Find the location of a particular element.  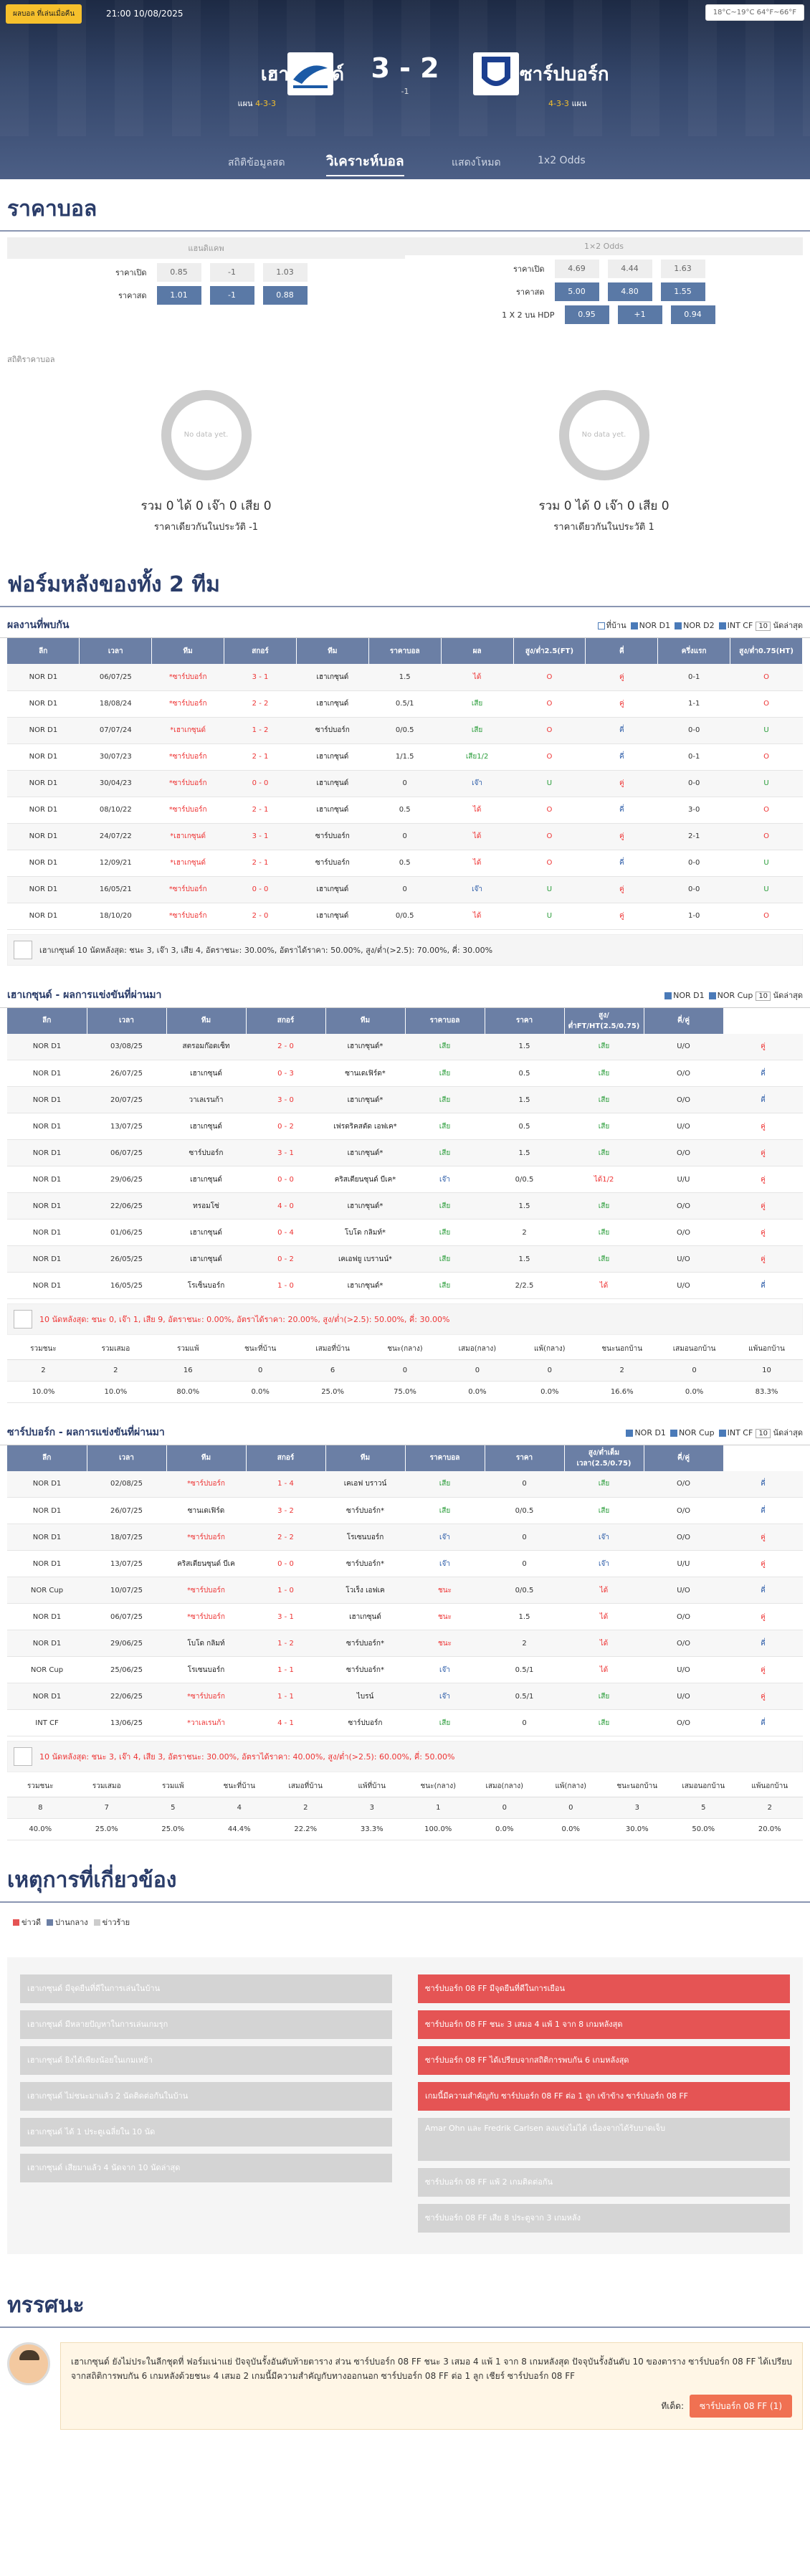

cell: *ซาร์ปบอร์ก is located at coordinates (187, 916).